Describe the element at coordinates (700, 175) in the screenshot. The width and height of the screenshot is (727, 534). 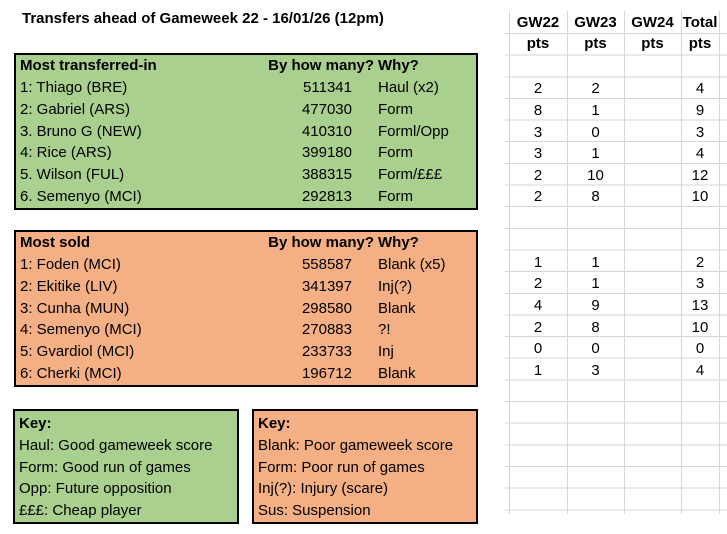
I see `pts-cell: 12` at that location.